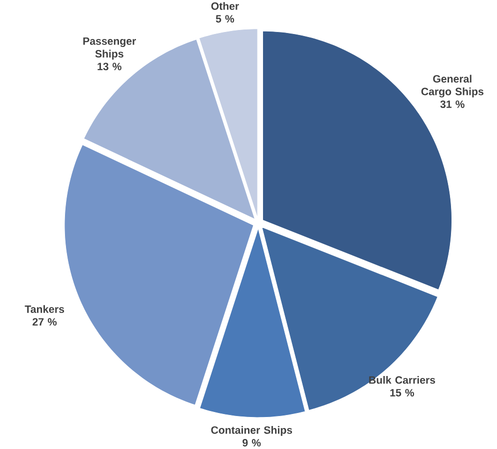 The width and height of the screenshot is (497, 449). What do you see at coordinates (44, 309) in the screenshot?
I see `slice-label: Tankers` at bounding box center [44, 309].